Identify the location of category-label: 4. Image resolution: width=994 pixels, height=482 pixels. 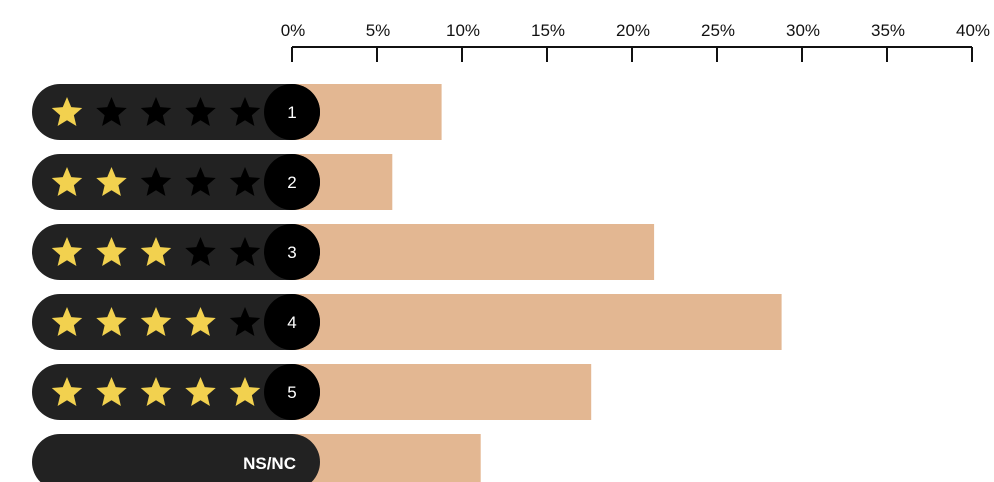
(291, 322).